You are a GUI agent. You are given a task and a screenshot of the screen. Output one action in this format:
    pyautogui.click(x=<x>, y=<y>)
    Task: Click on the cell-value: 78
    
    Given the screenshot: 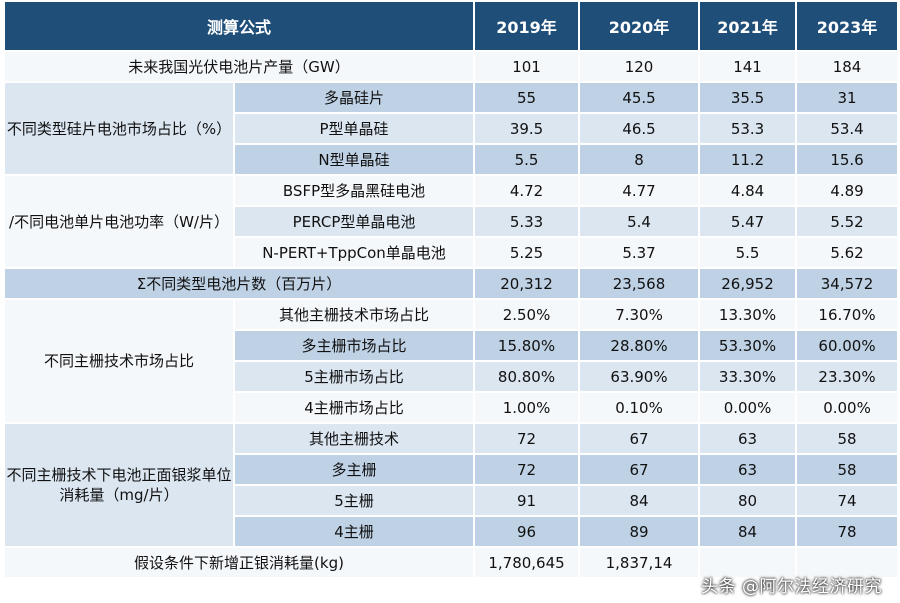 What is the action you would take?
    pyautogui.click(x=847, y=531)
    